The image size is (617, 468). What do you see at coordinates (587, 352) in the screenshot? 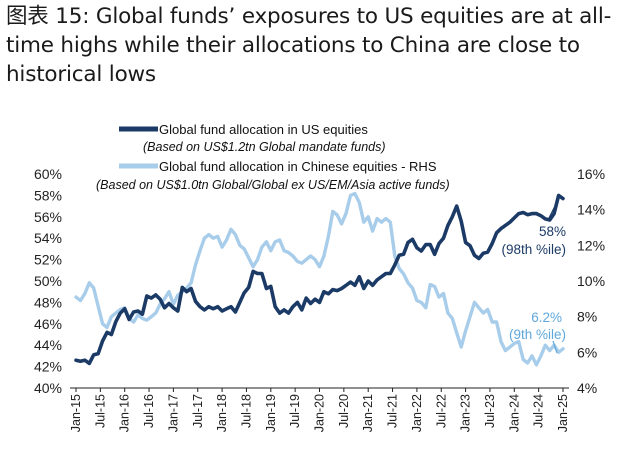
I see `y-right-tick-label: 6%` at bounding box center [587, 352].